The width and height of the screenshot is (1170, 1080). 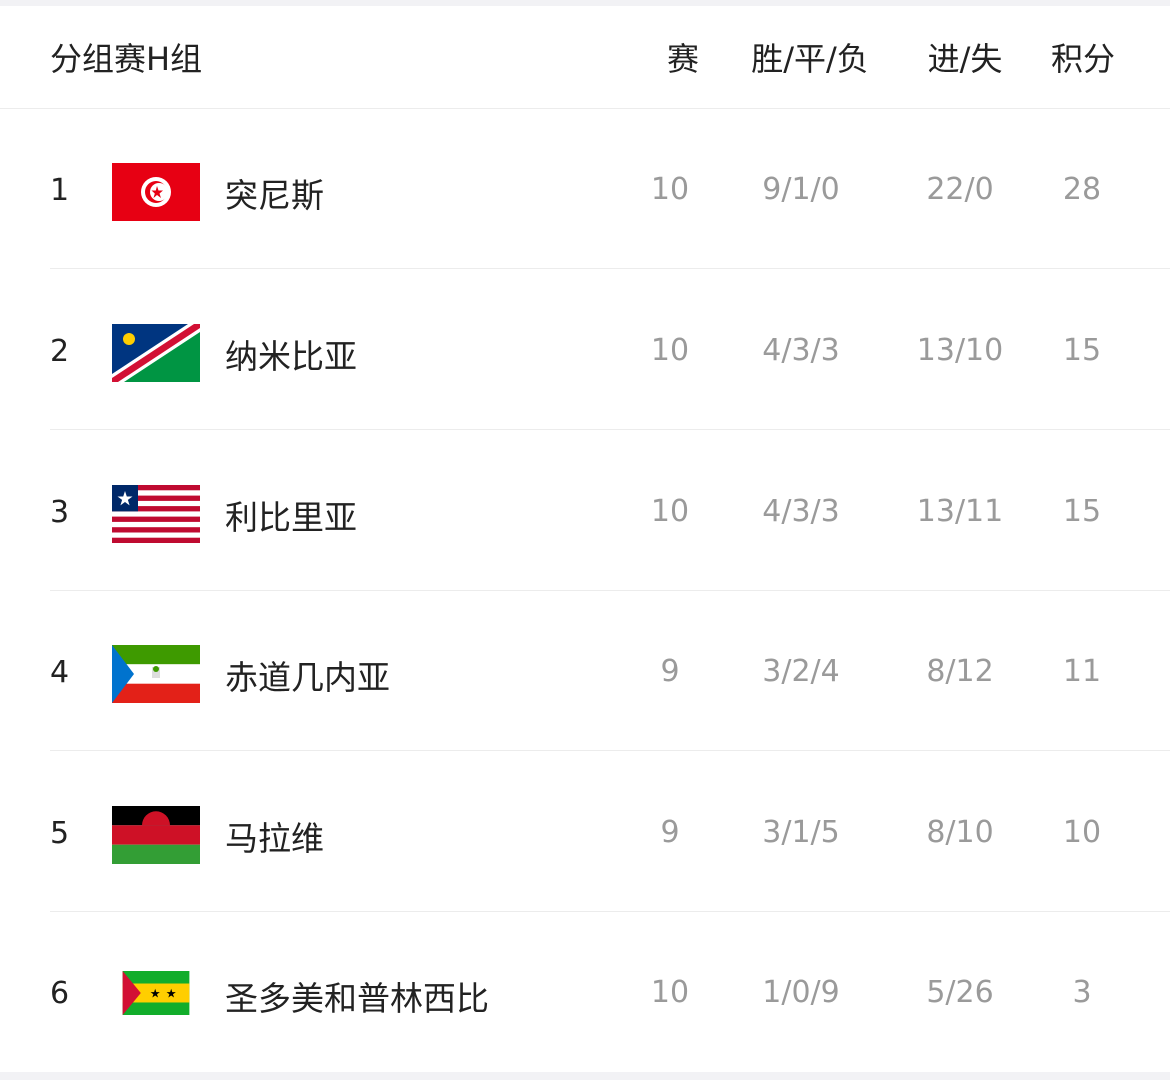 I want to click on tunisia-flag-icon, so click(x=156, y=192).